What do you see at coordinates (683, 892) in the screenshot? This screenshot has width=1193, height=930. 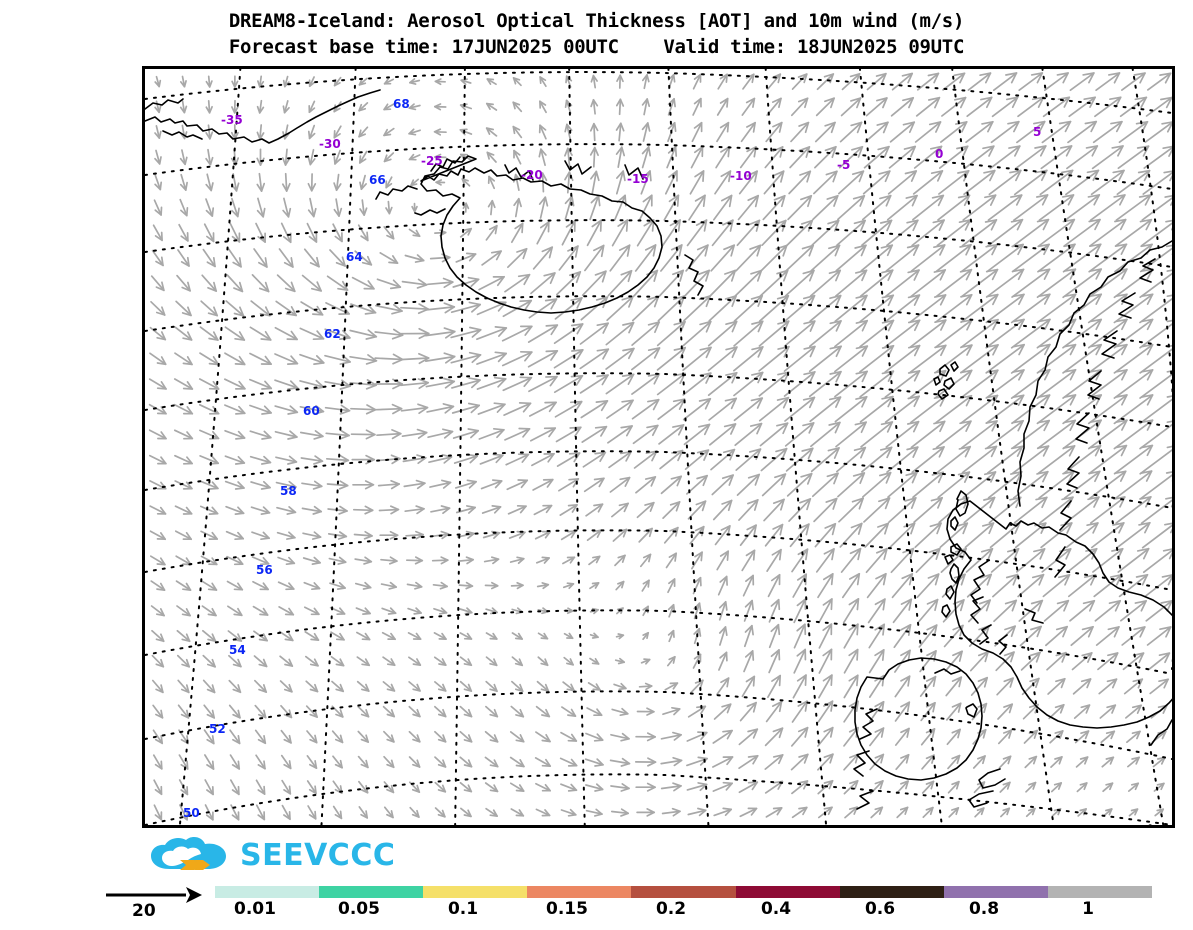 I see `aot-colorbar` at bounding box center [683, 892].